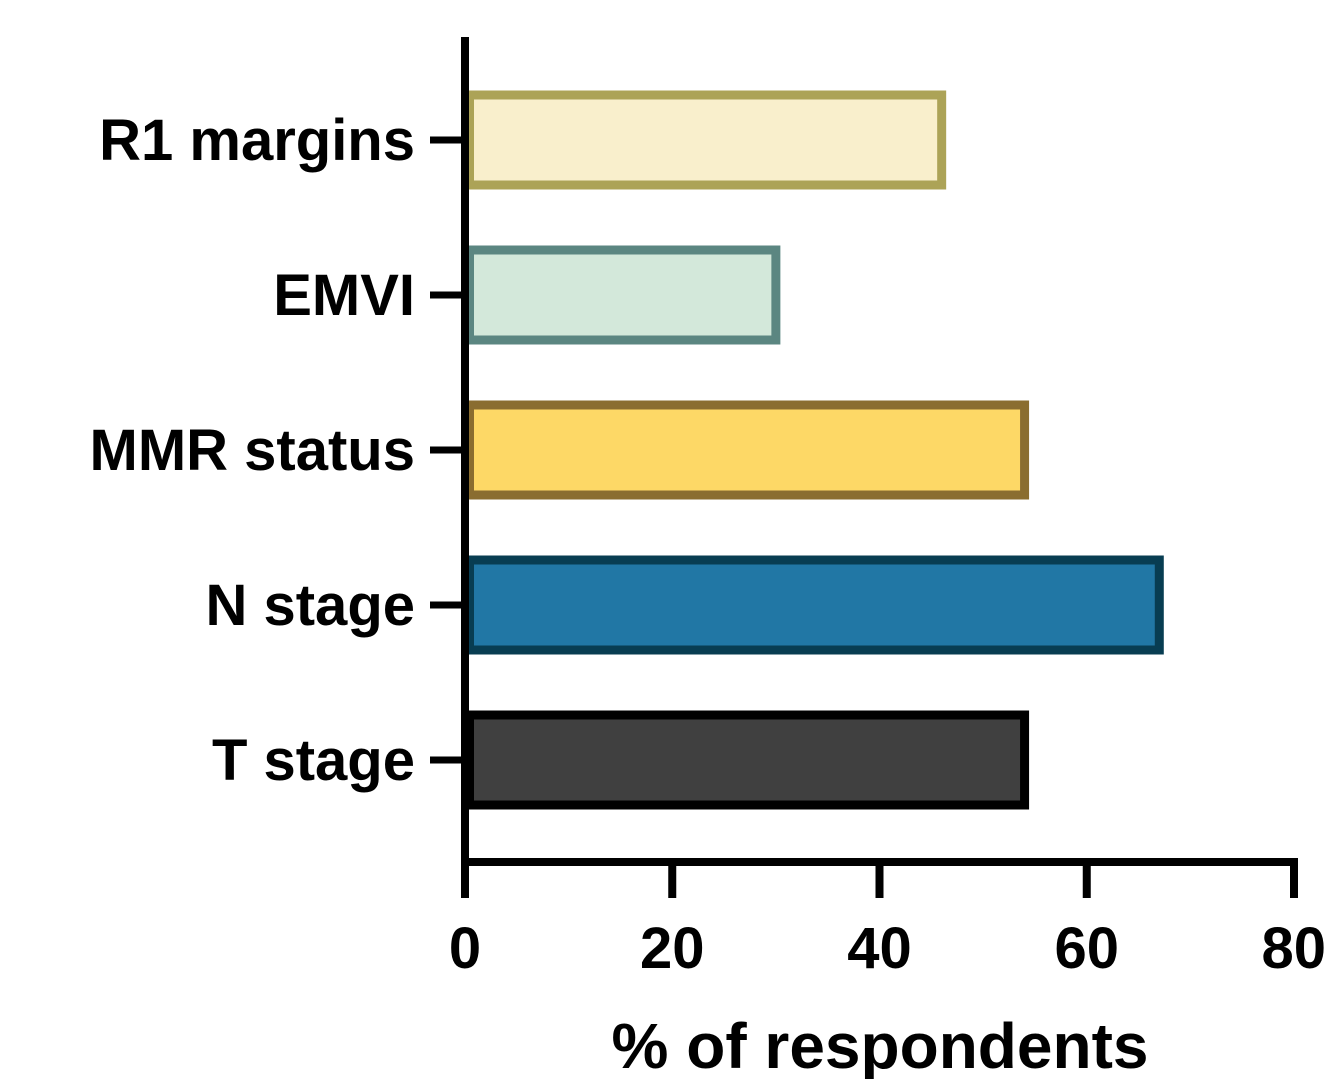 This screenshot has width=1337, height=1079. Describe the element at coordinates (706, 140) in the screenshot. I see `bar-r1-margins` at that location.